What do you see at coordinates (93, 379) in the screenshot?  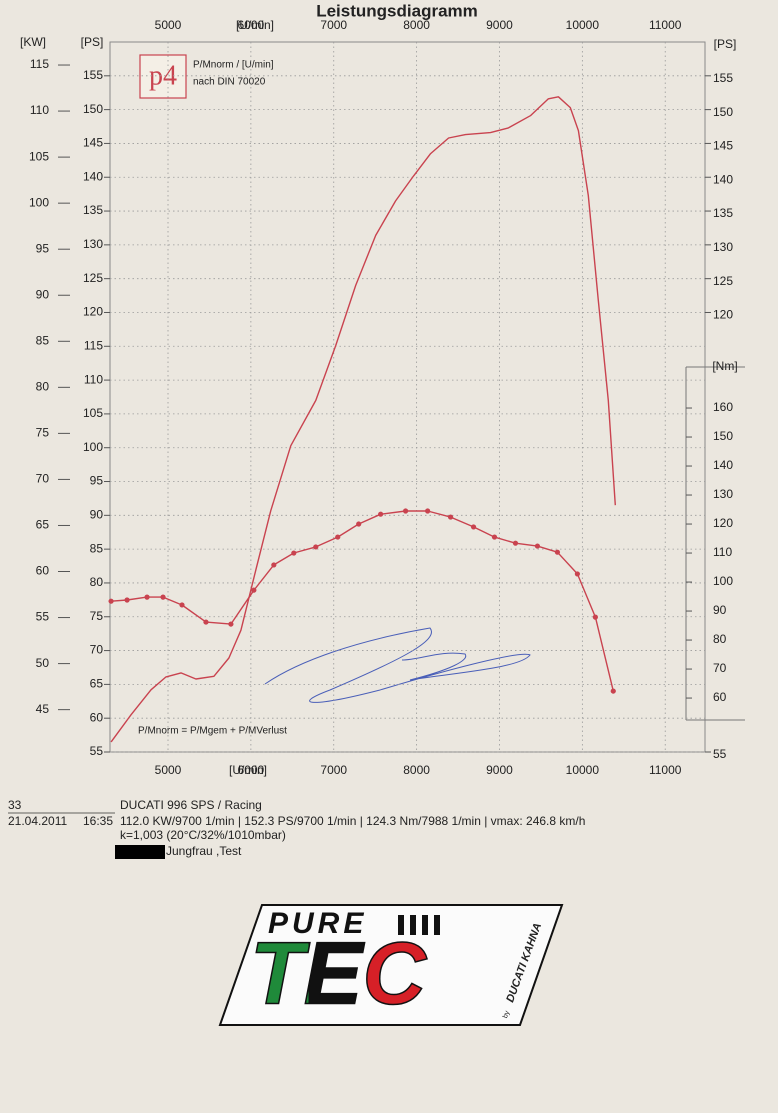 I see `y-tick-label: 110` at bounding box center [93, 379].